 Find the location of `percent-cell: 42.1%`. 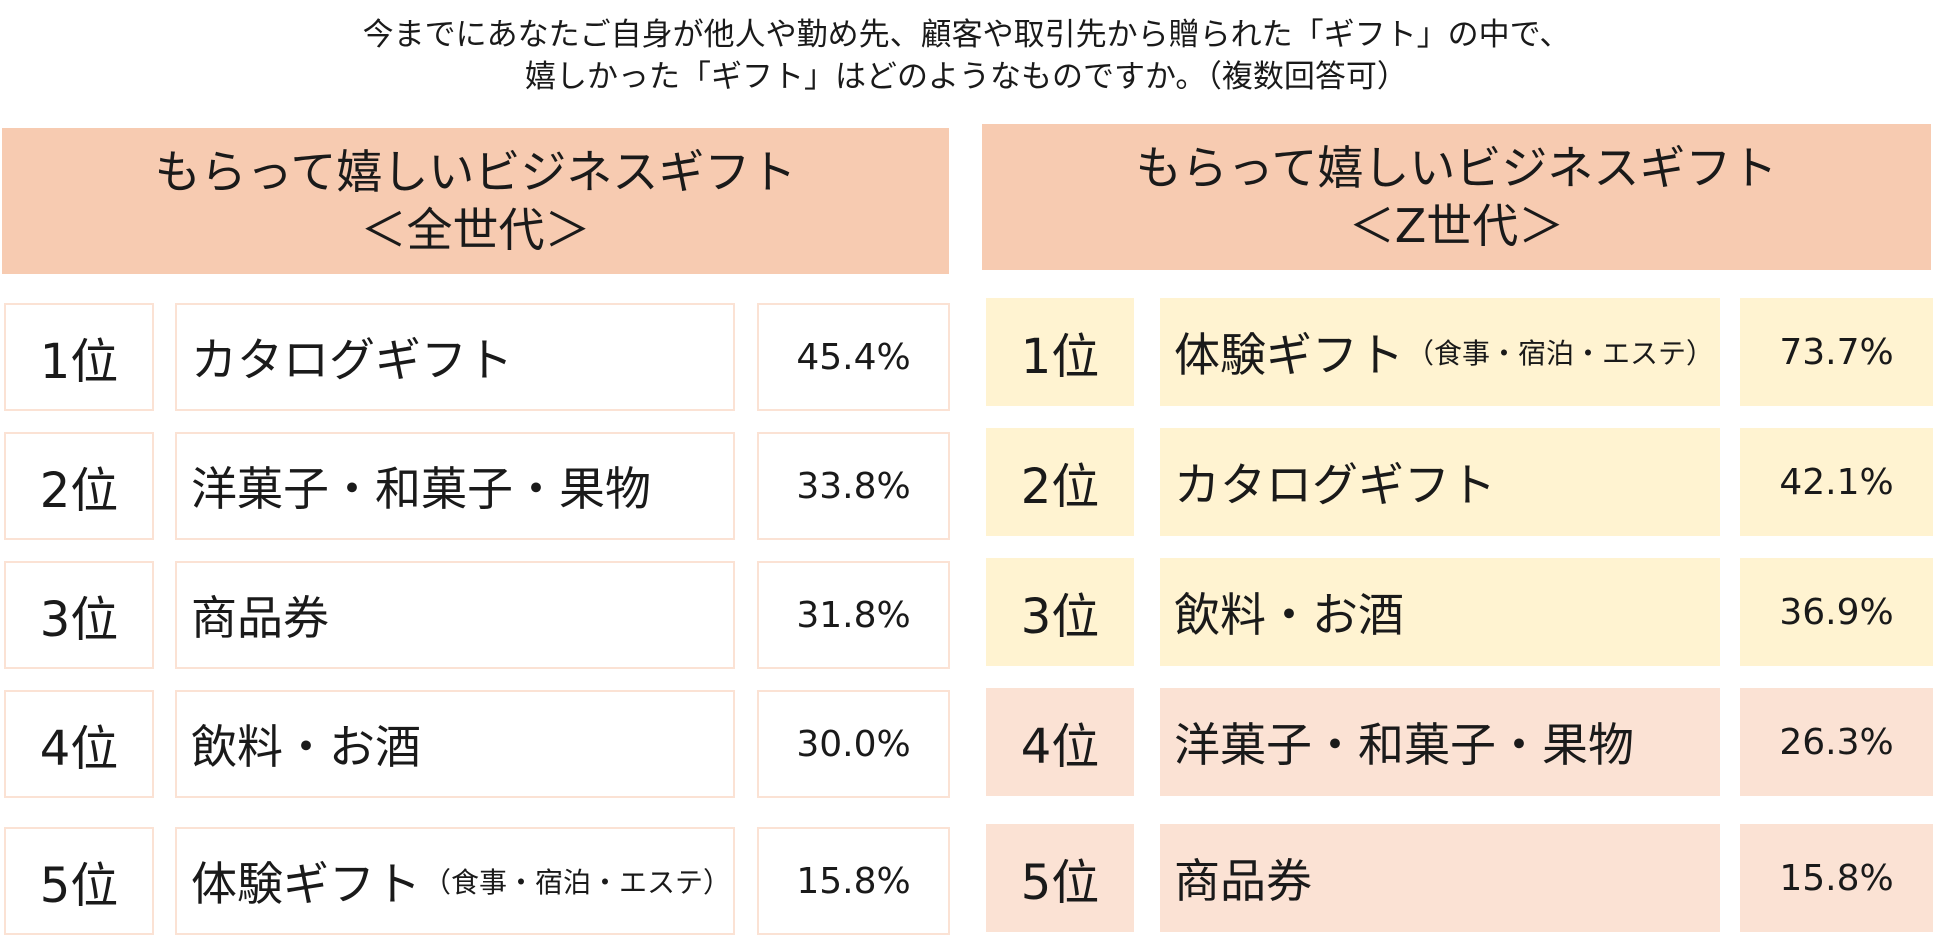

percent-cell: 42.1% is located at coordinates (1836, 482).